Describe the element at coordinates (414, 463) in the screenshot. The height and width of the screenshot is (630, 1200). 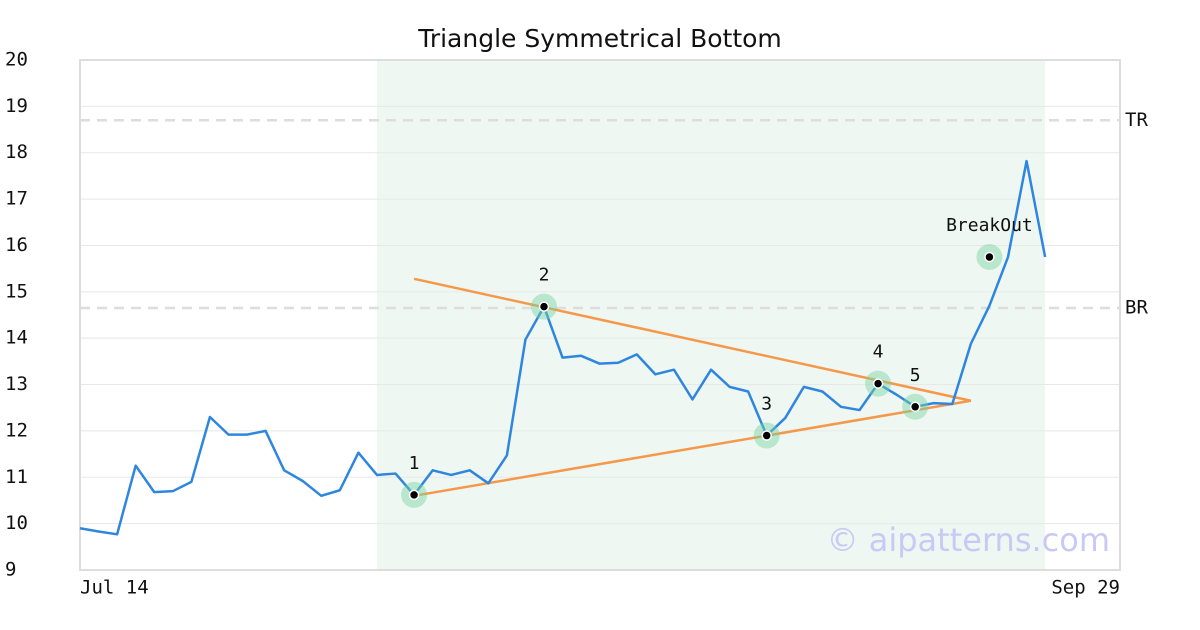
I see `pattern-label: 1` at that location.